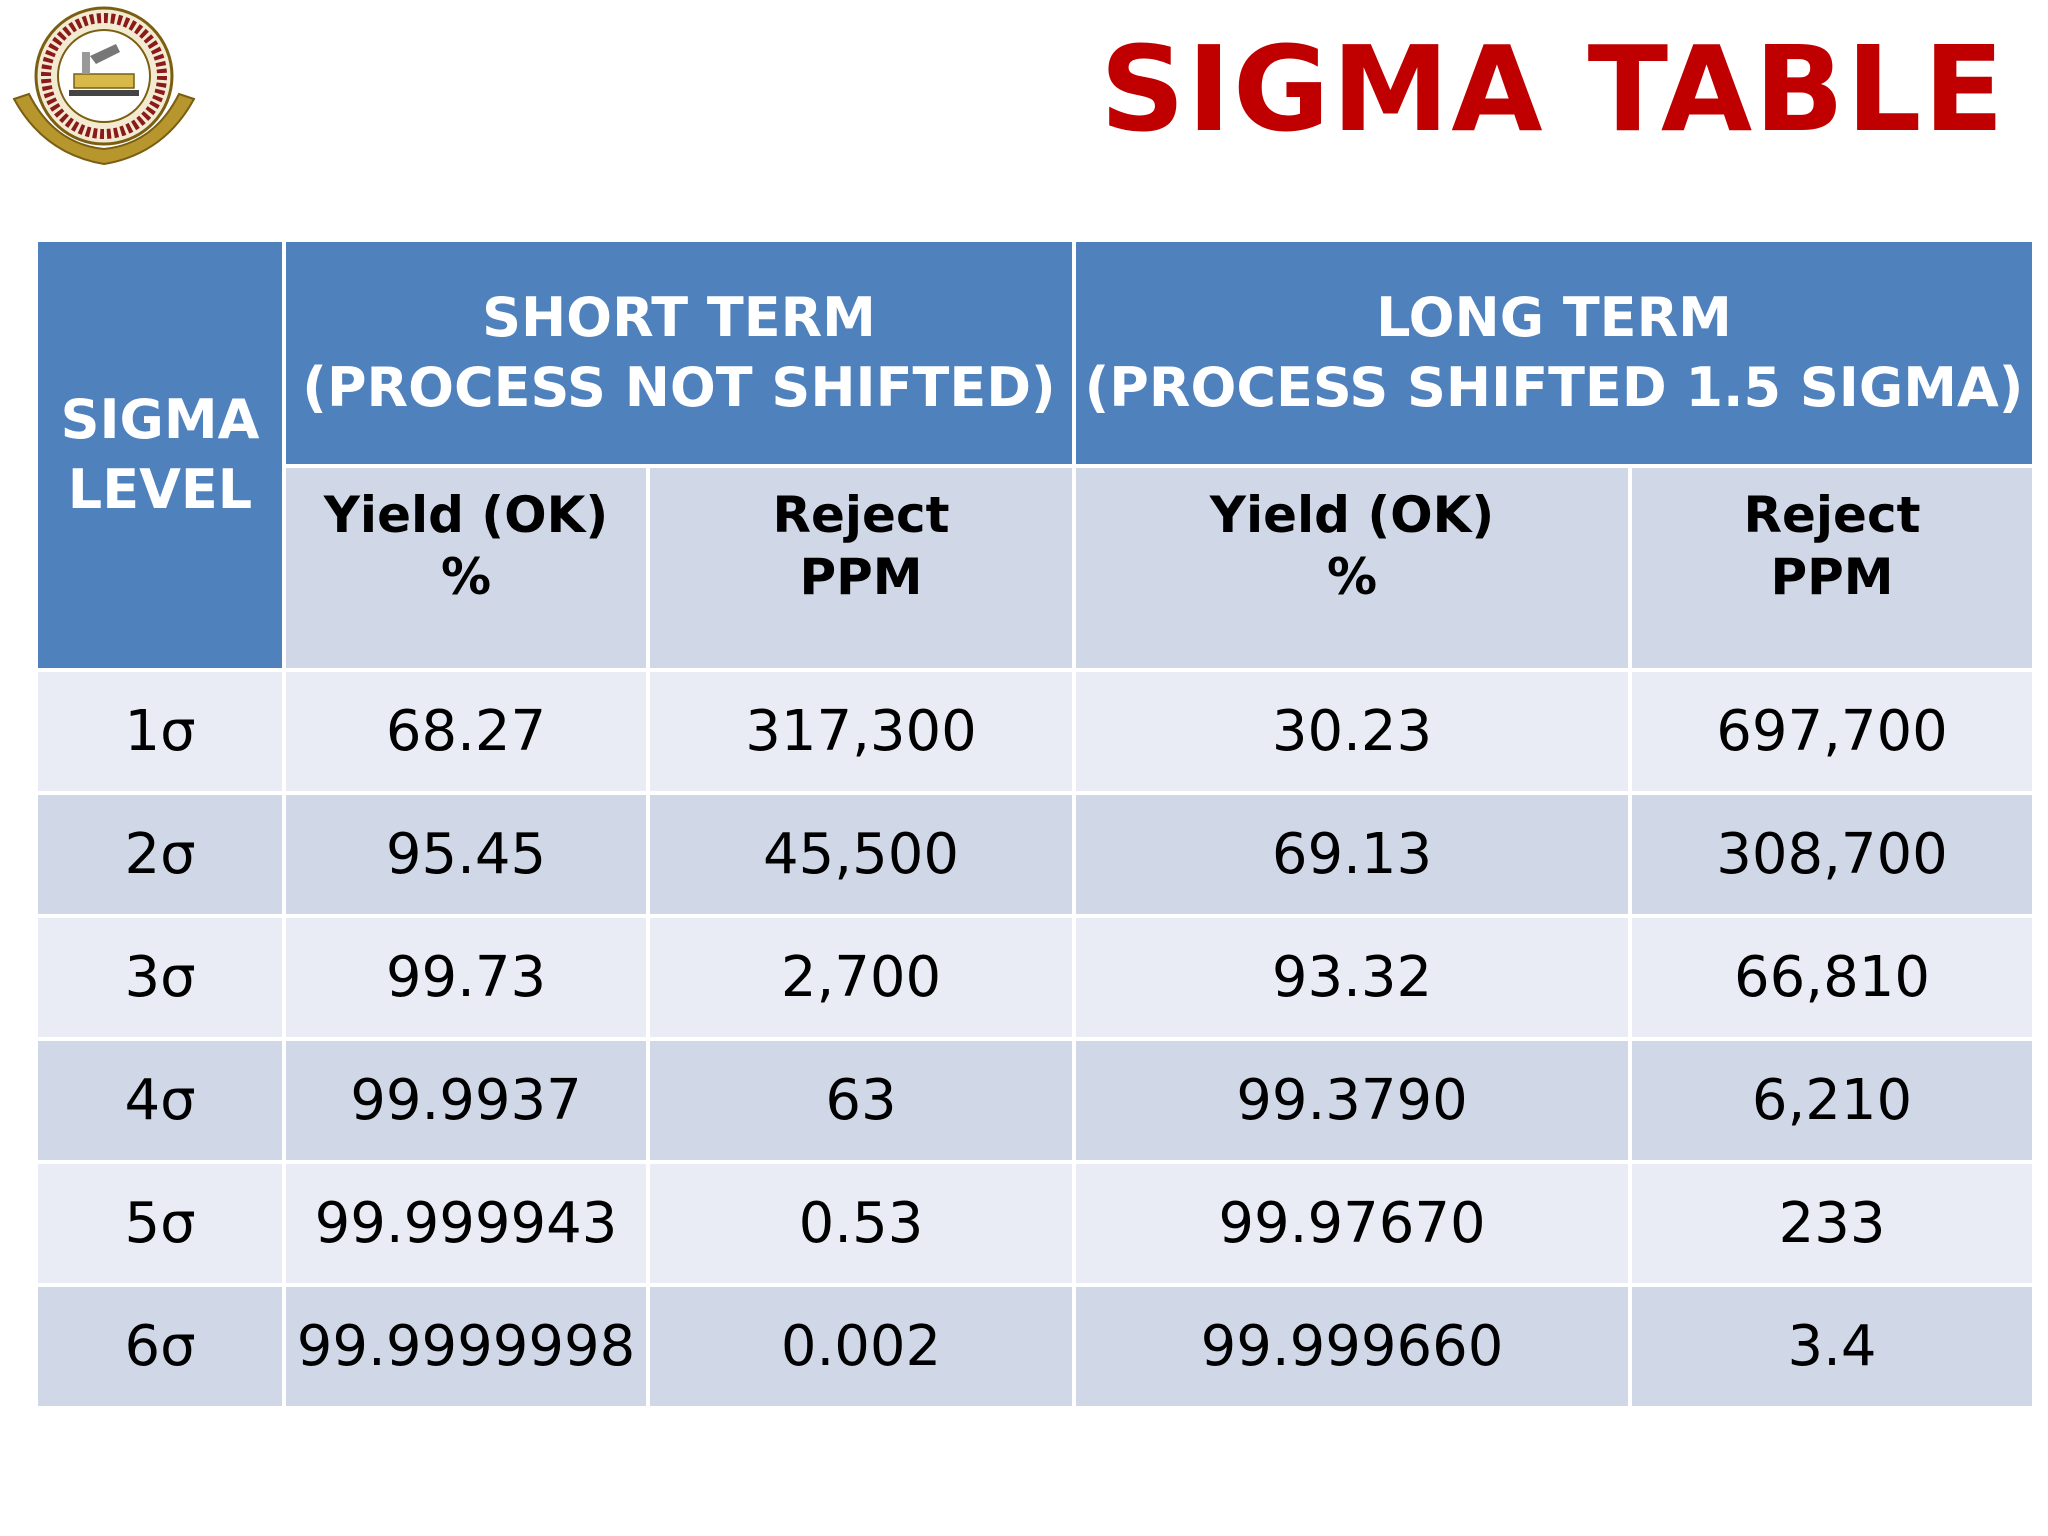  Describe the element at coordinates (466, 731) in the screenshot. I see `short-term-yield-cell: 68.27` at that location.